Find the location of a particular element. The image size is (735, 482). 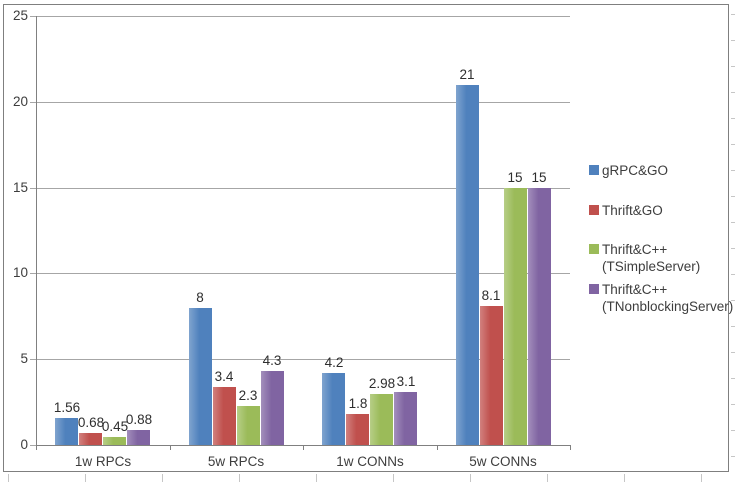

data-label-0-0: 1.56 is located at coordinates (67, 407).